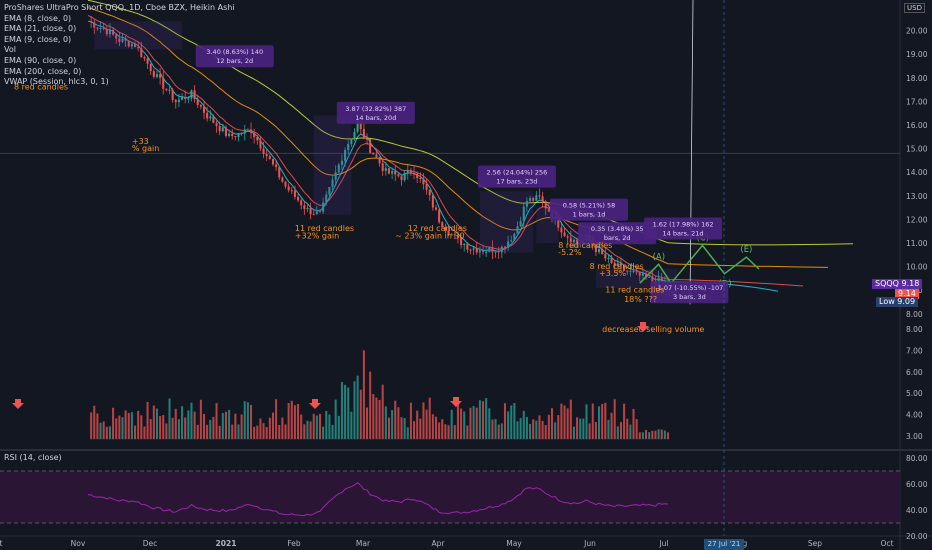  What do you see at coordinates (914, 350) in the screenshot?
I see `volume-tick-label: 7.00` at bounding box center [914, 350].